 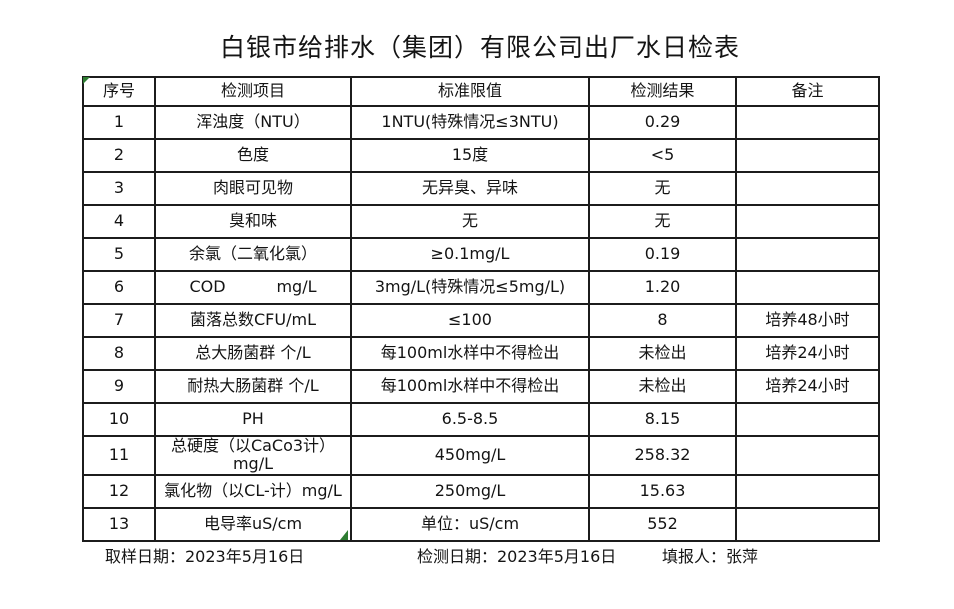 I want to click on cell-result: <5, so click(x=662, y=155).